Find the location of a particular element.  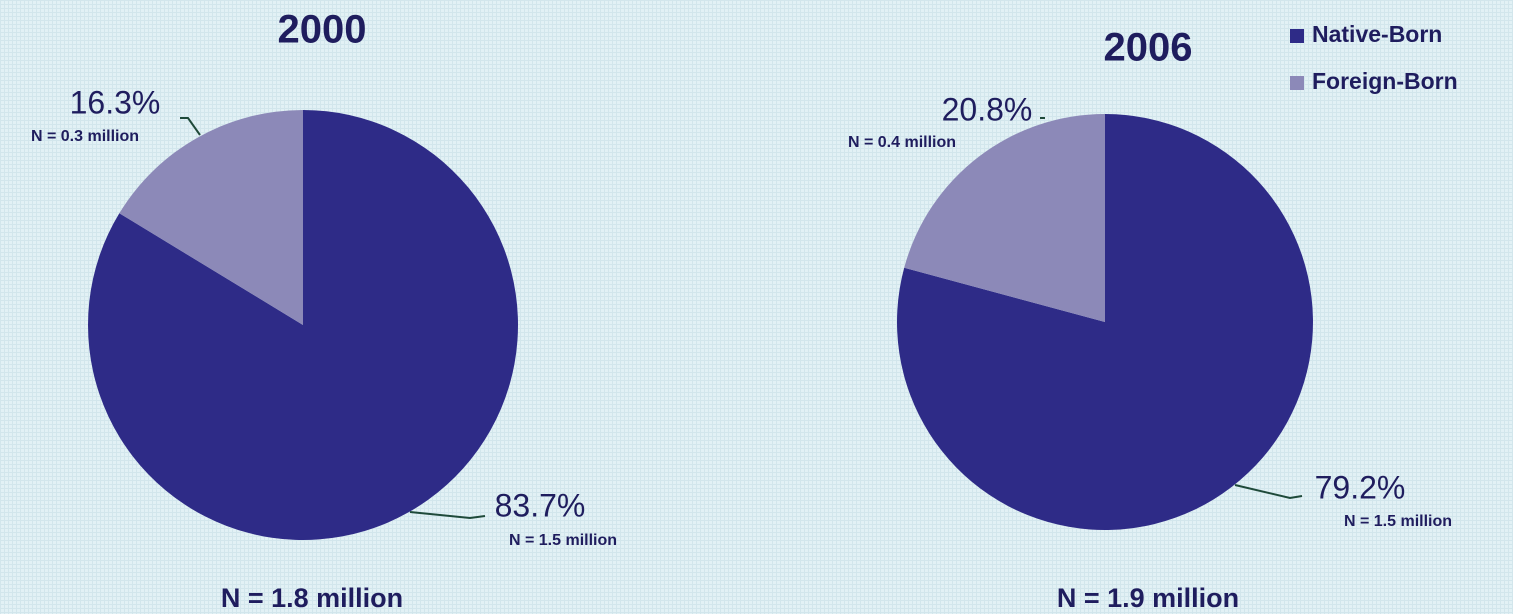

legend-label: Native-Born is located at coordinates (1377, 34).